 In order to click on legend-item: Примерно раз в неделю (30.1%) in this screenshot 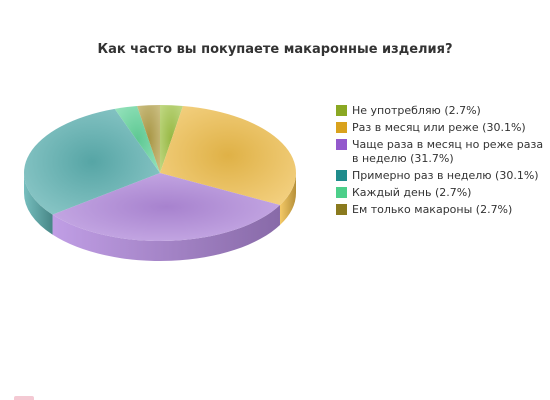, I will do `click(441, 176)`.